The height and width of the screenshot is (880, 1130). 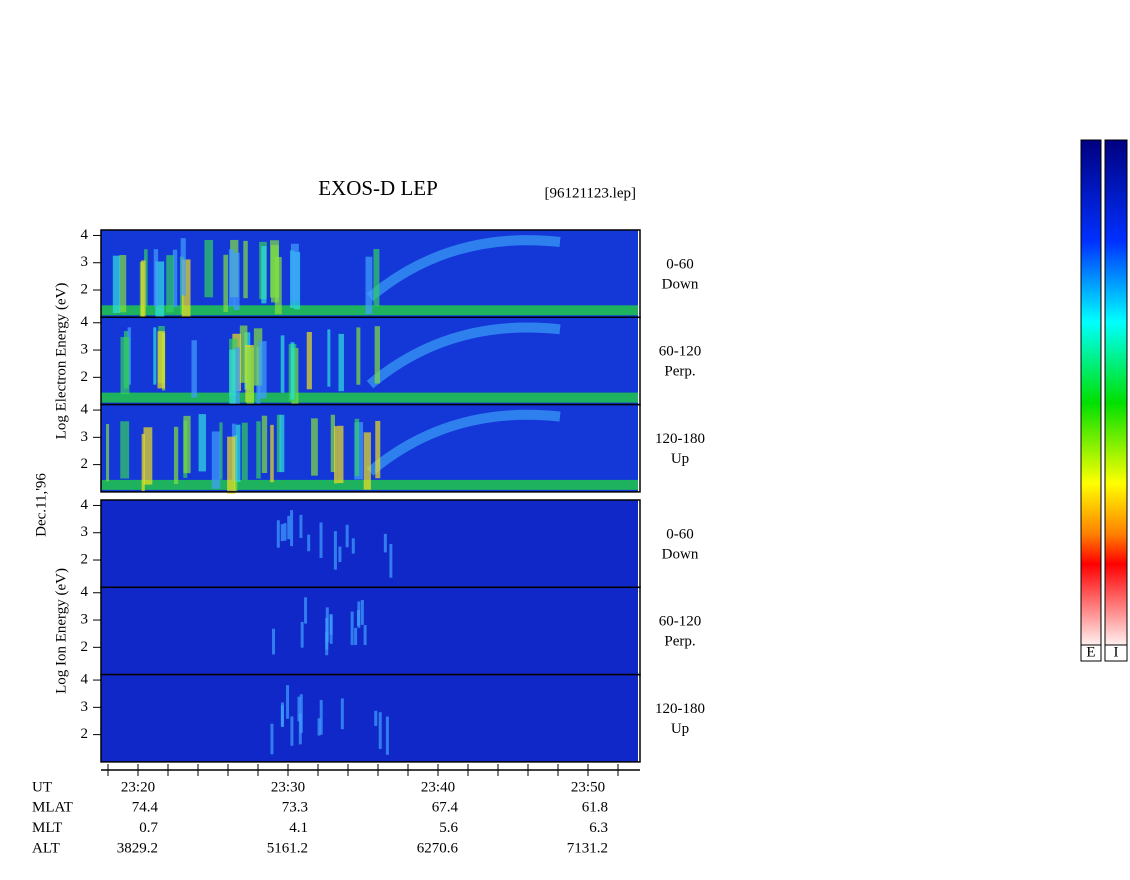 I want to click on ephemeris-name: MLT, so click(x=47, y=828).